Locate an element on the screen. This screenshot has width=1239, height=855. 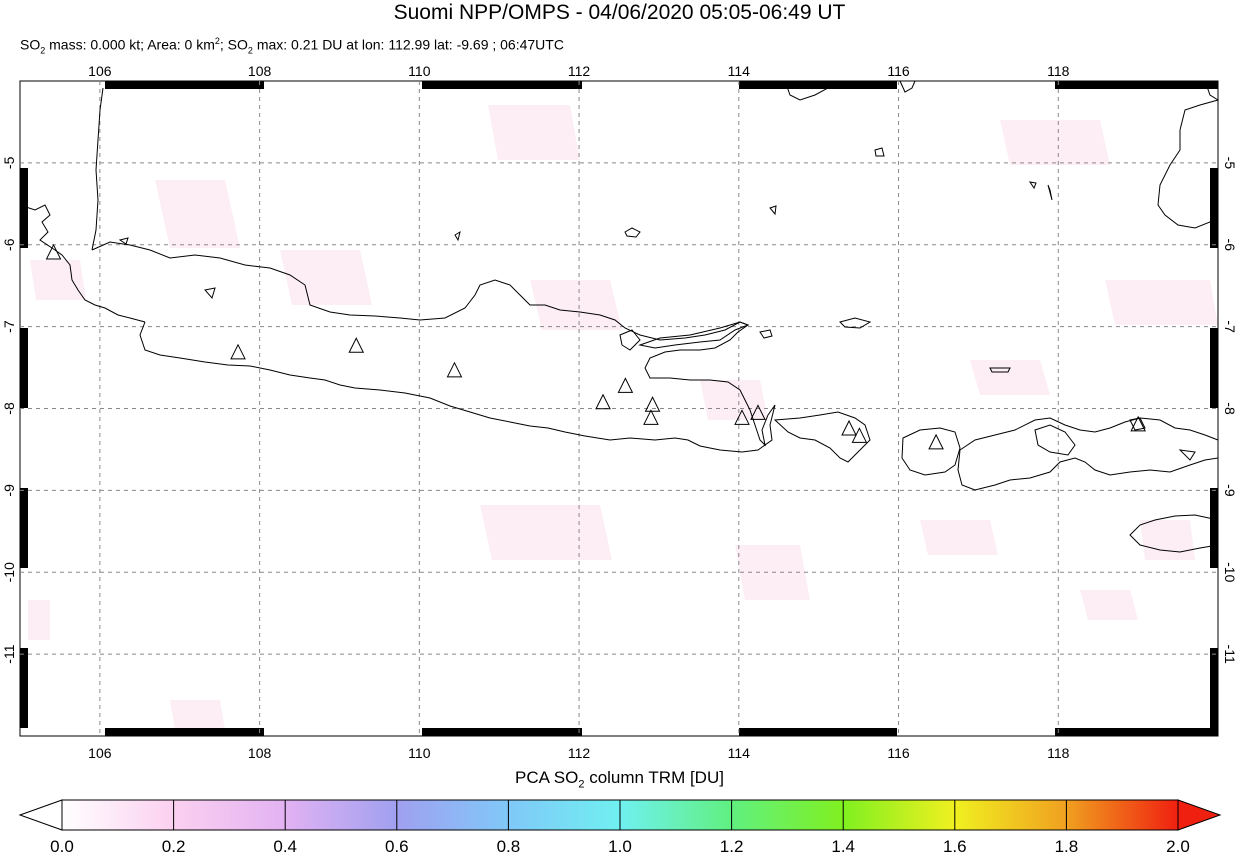
lombok-coast is located at coordinates (931, 451).